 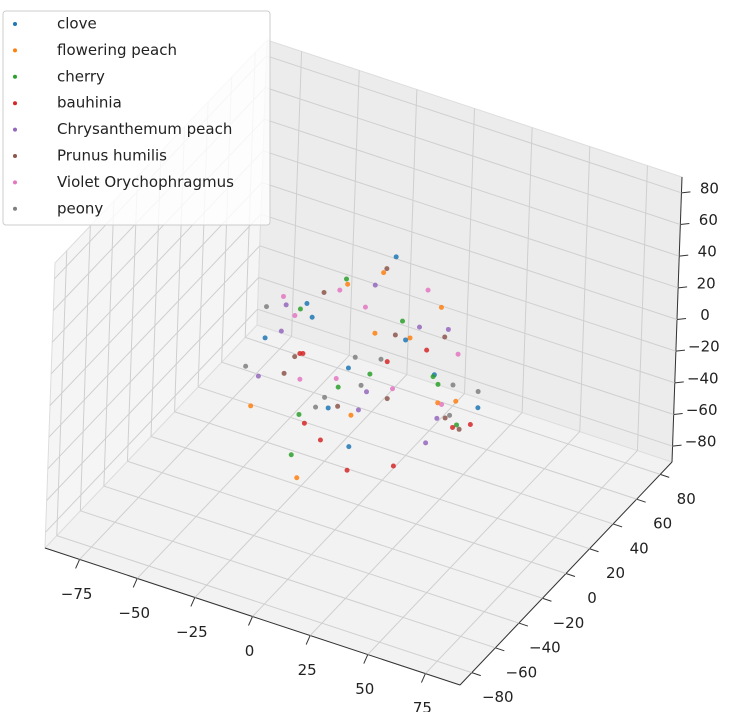 What do you see at coordinates (615, 573) in the screenshot?
I see `y-tick-label: 20` at bounding box center [615, 573].